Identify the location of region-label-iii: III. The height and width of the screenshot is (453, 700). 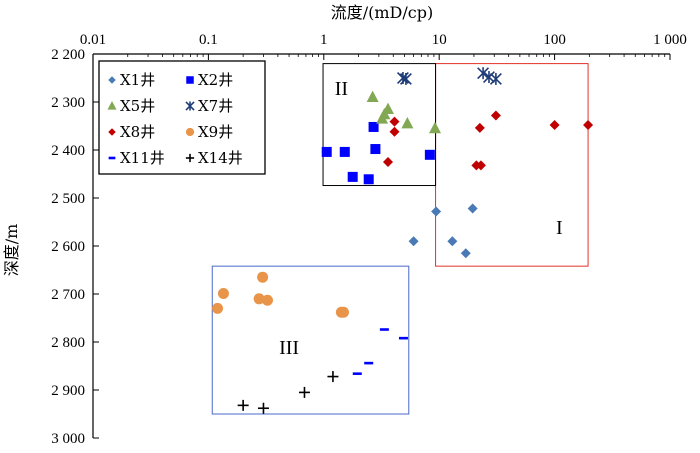
(289, 348).